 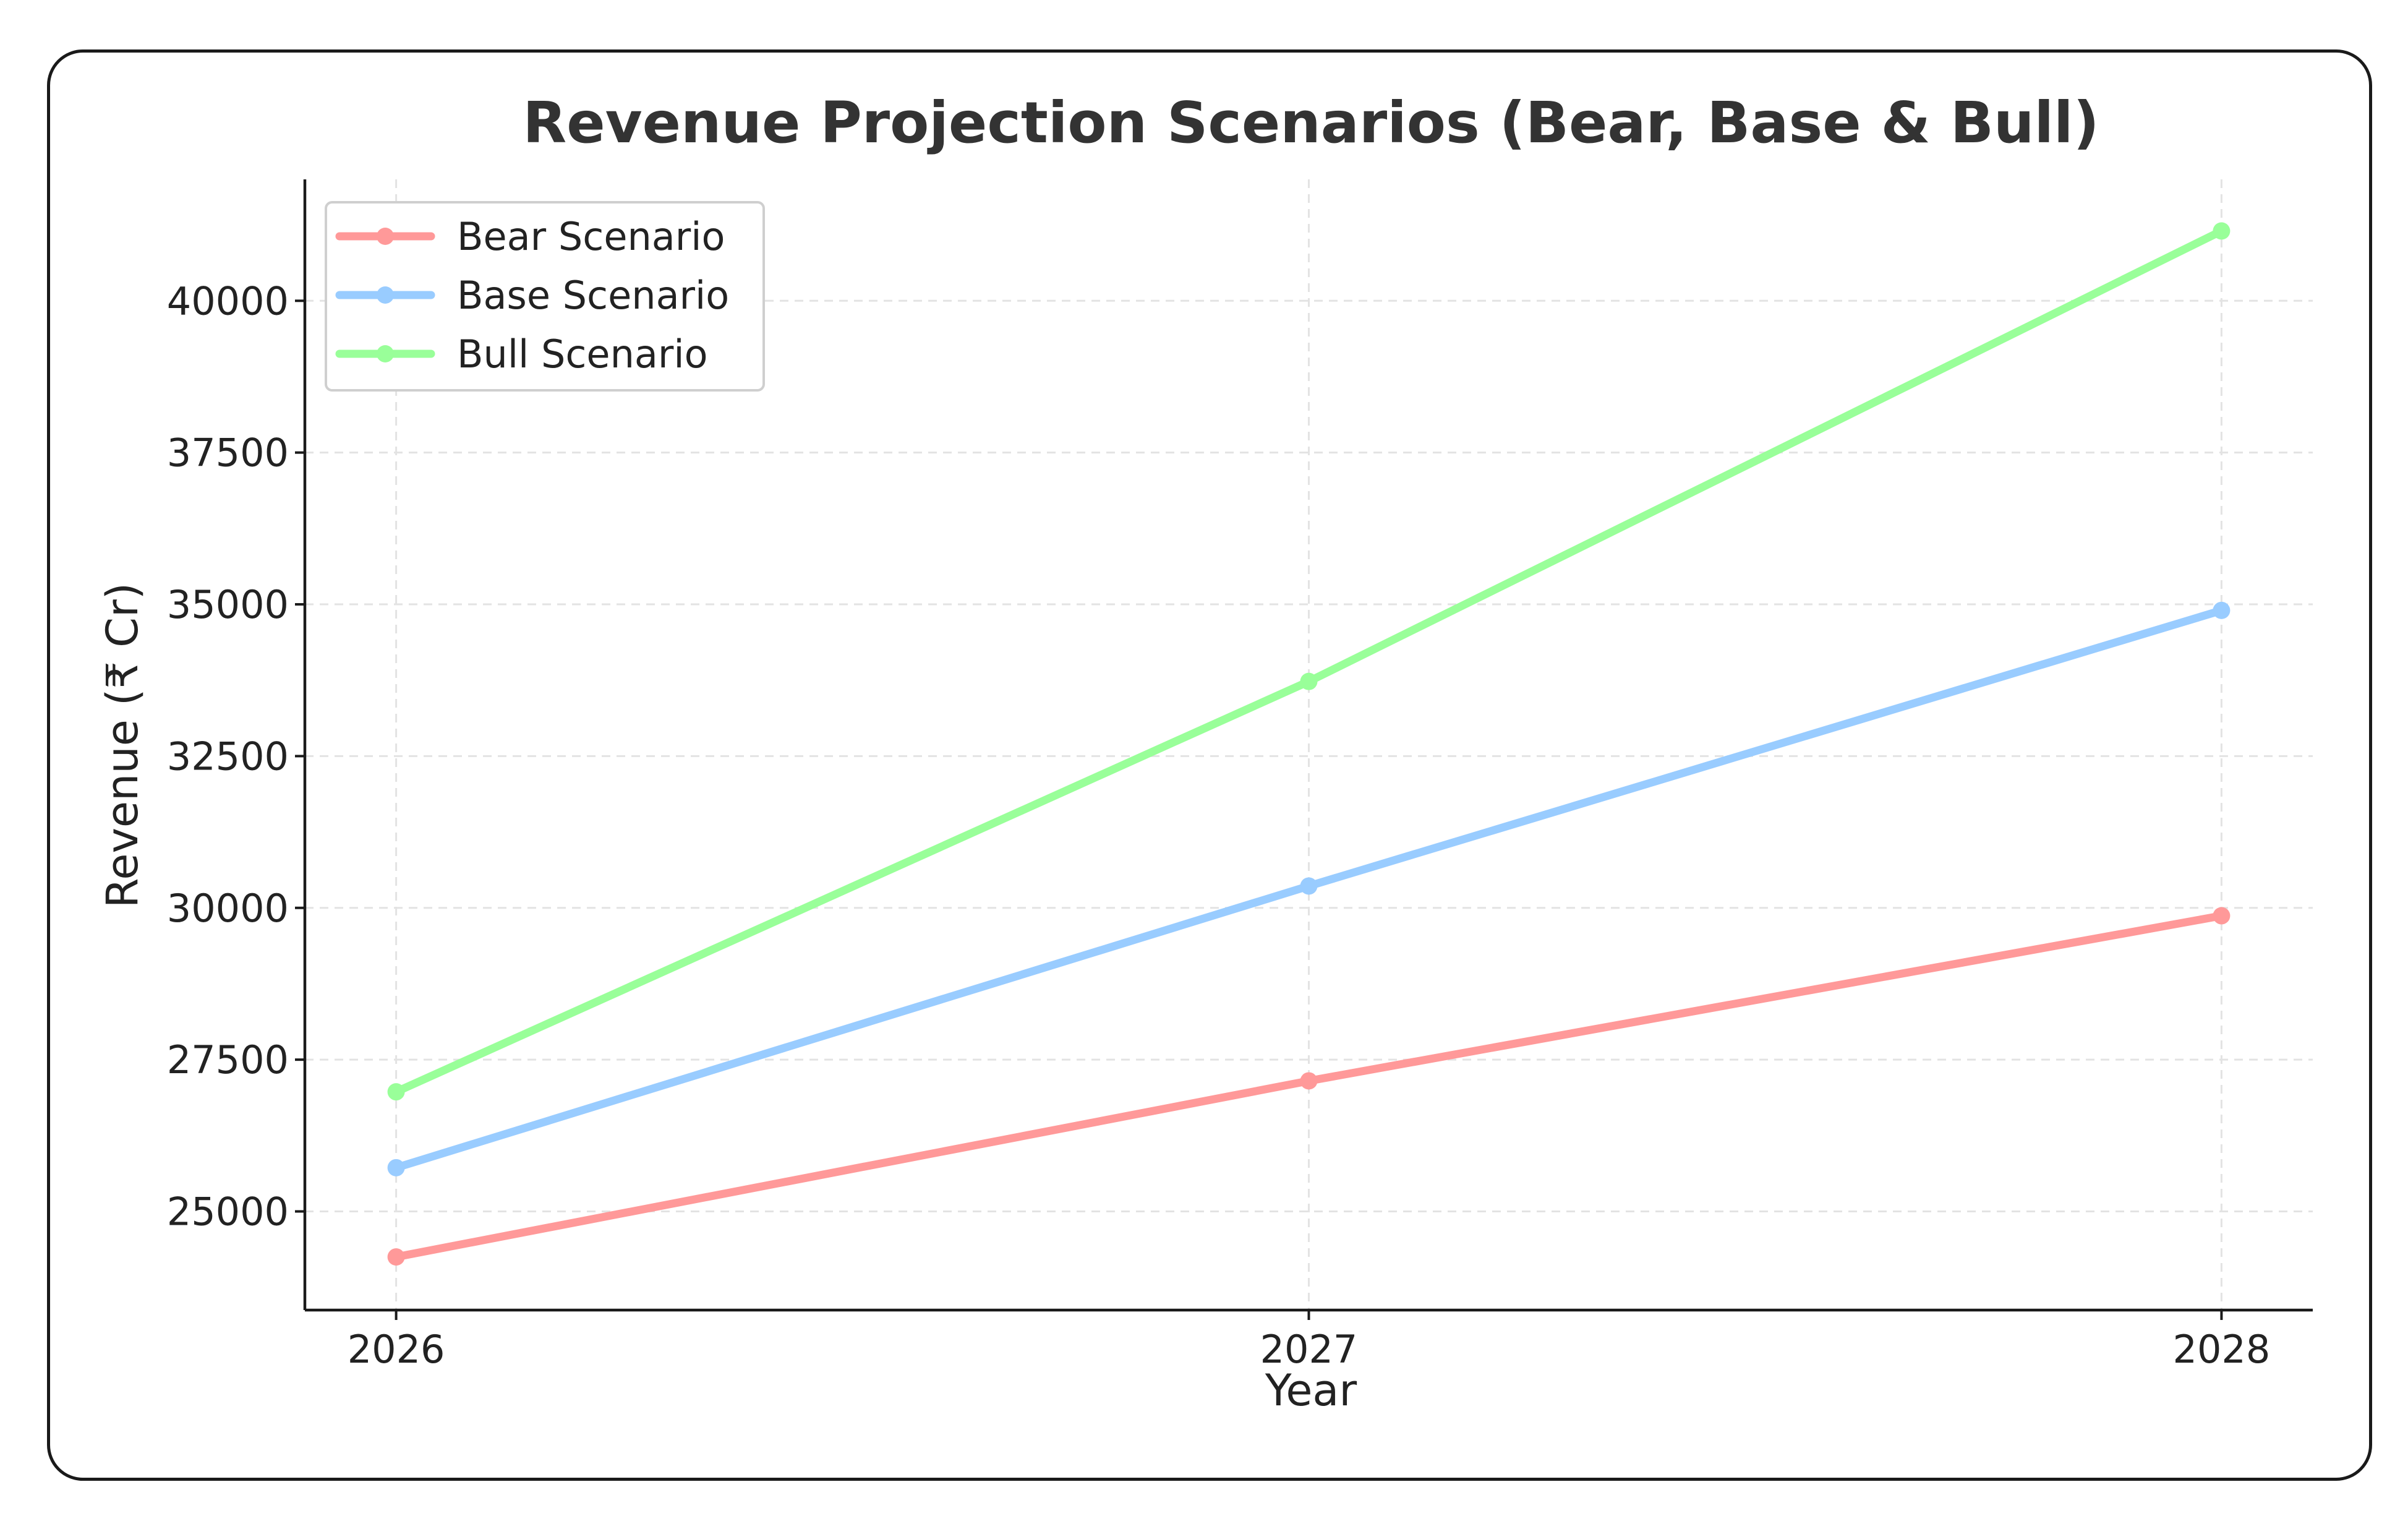 I want to click on x-tick-label: 2028, so click(x=2222, y=1349).